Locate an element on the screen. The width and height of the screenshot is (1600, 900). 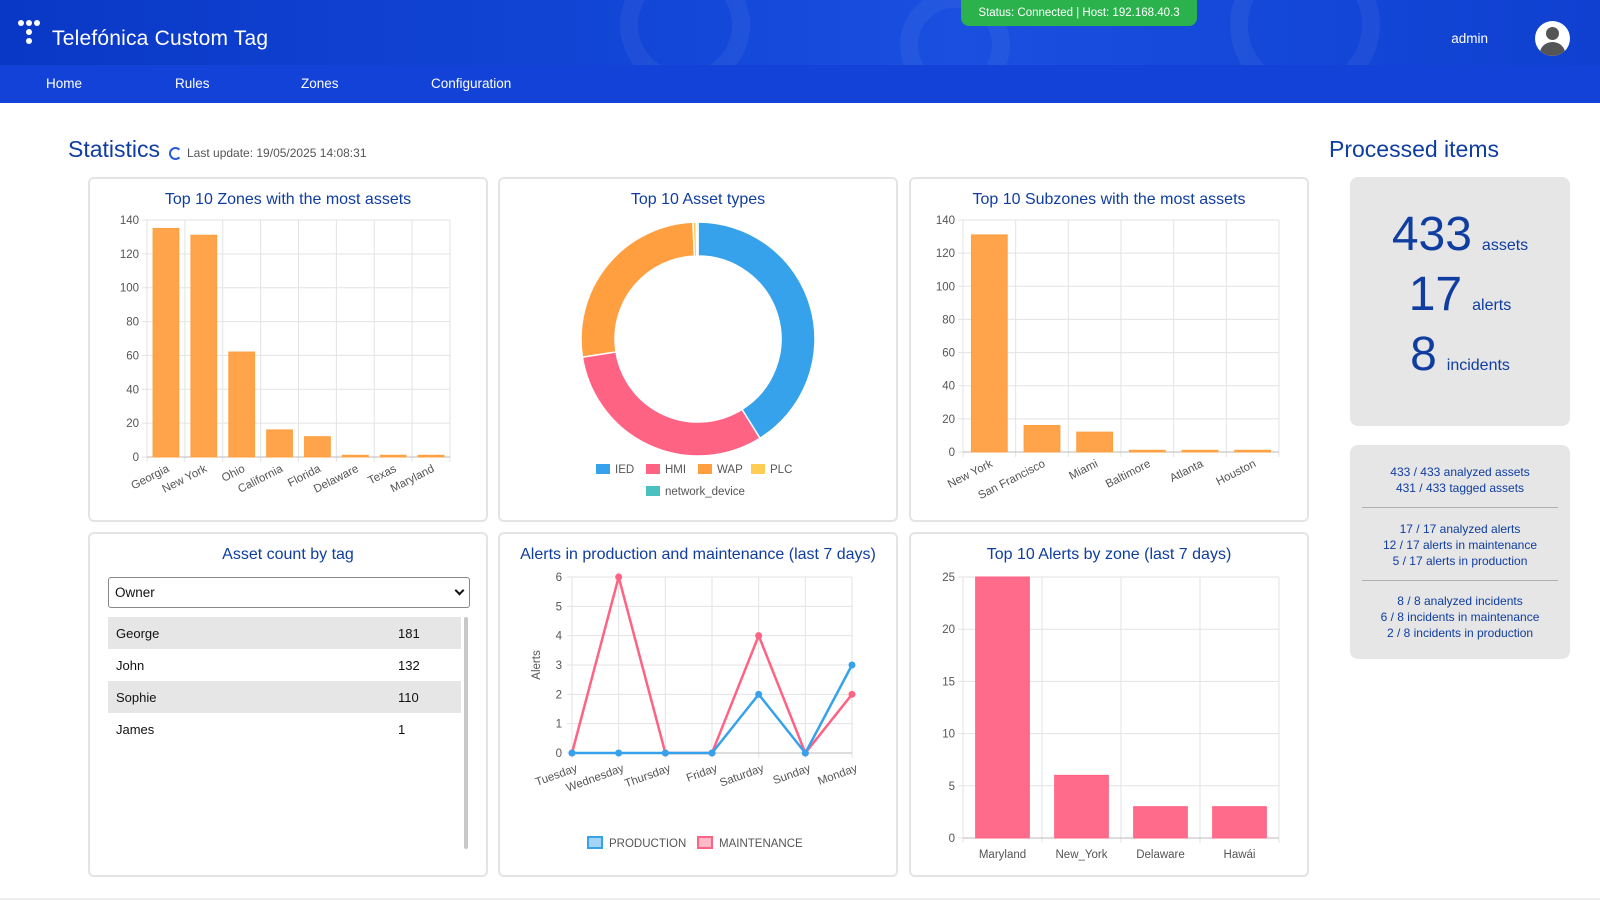
incidents-stat: 8 incidents is located at coordinates (1460, 354).